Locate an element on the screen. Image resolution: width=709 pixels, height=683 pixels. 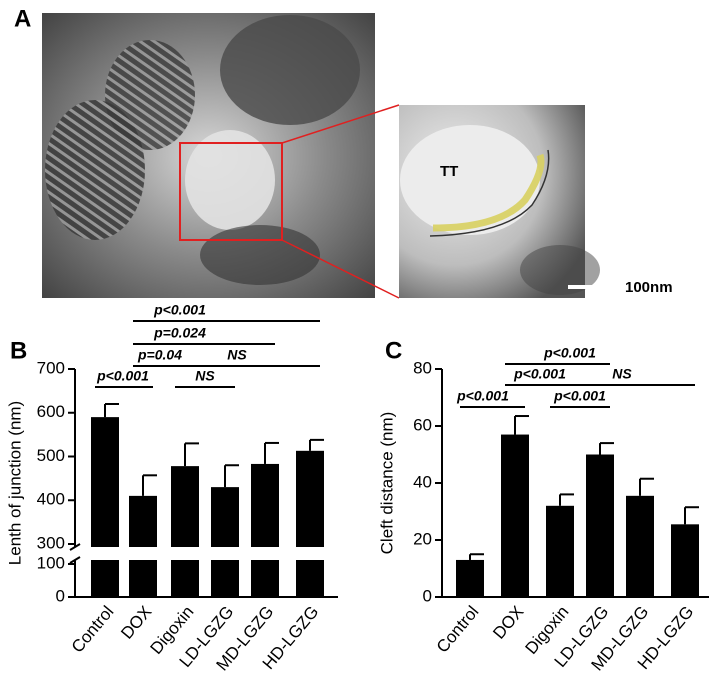
y-tick-label: 300 is located at coordinates (51, 542).